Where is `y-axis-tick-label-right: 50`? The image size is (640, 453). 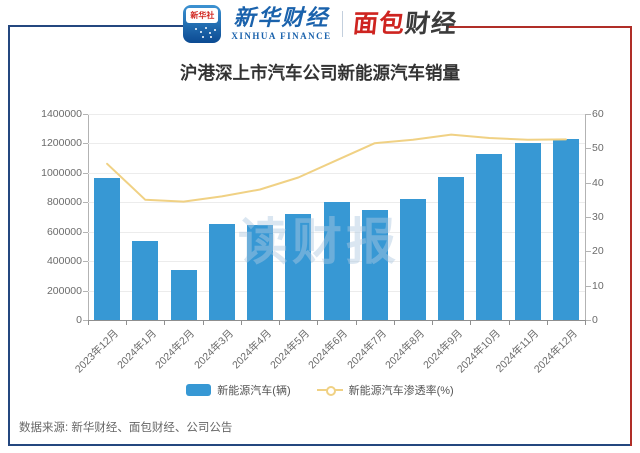
y-axis-tick-label-right: 50 is located at coordinates (598, 148).